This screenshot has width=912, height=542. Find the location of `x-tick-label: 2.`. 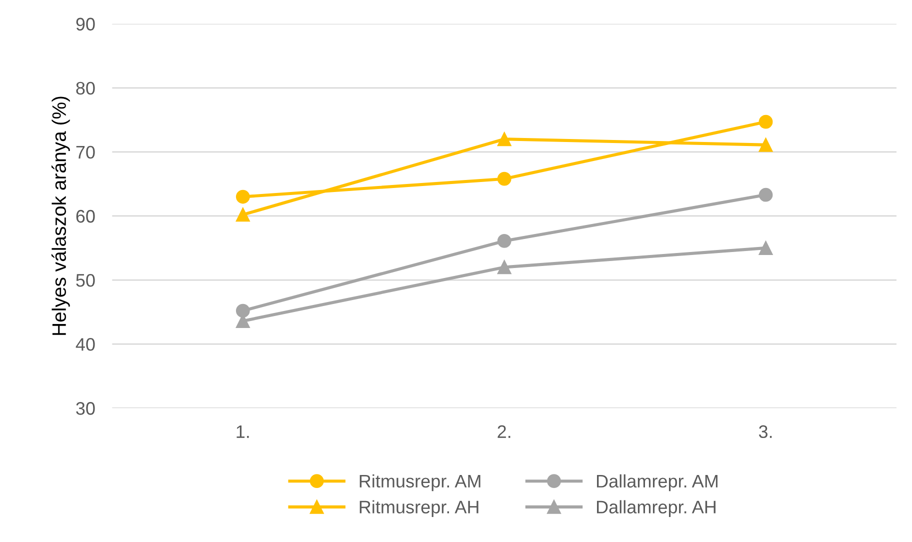

x-tick-label: 2. is located at coordinates (504, 431).